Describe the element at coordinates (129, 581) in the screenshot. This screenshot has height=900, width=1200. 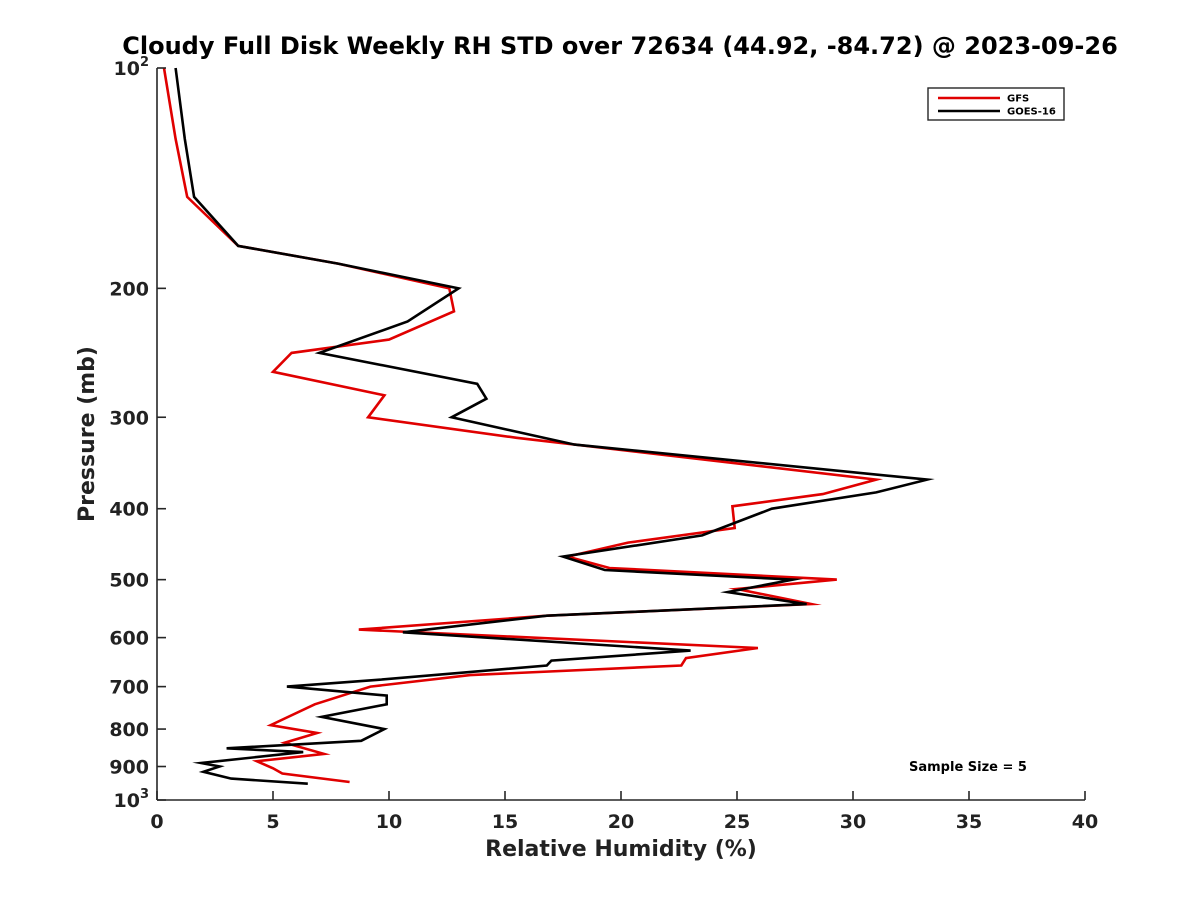
I see `y-tick-label: 500` at that location.